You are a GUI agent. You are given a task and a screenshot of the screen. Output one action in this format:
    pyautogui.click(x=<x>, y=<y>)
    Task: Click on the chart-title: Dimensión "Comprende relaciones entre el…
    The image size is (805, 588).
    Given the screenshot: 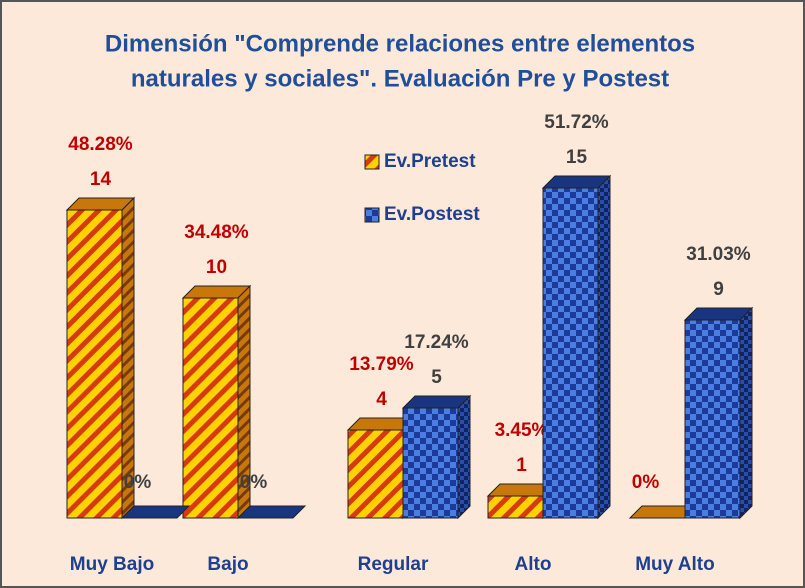 What is the action you would take?
    pyautogui.click(x=400, y=43)
    